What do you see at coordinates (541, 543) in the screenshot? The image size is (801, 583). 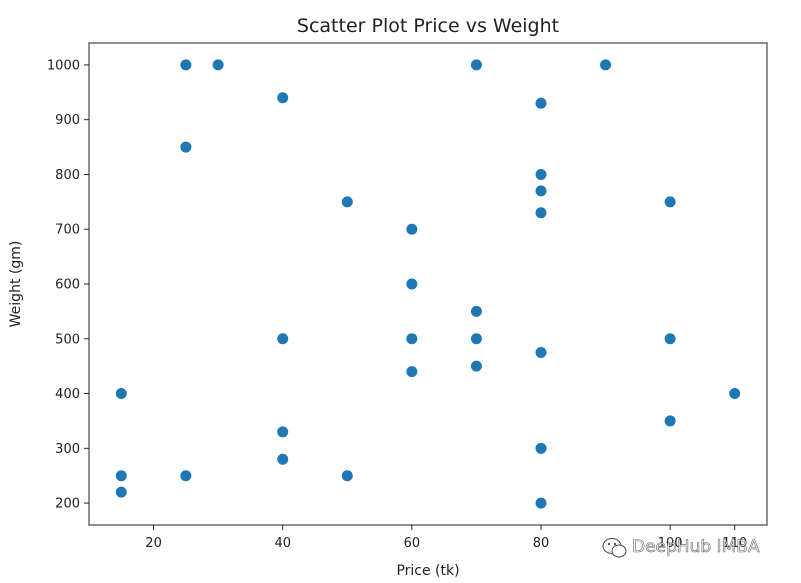 I see `x-tick-label: 80` at bounding box center [541, 543].